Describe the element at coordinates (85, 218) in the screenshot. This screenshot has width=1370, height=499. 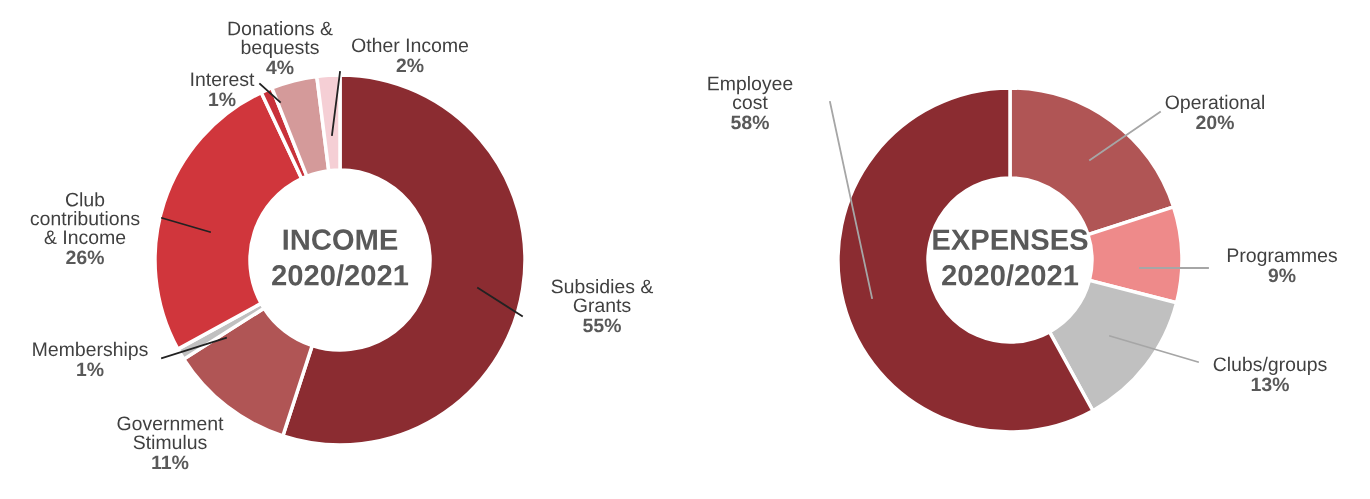
I see `slice-label: Club contributions & Income` at that location.